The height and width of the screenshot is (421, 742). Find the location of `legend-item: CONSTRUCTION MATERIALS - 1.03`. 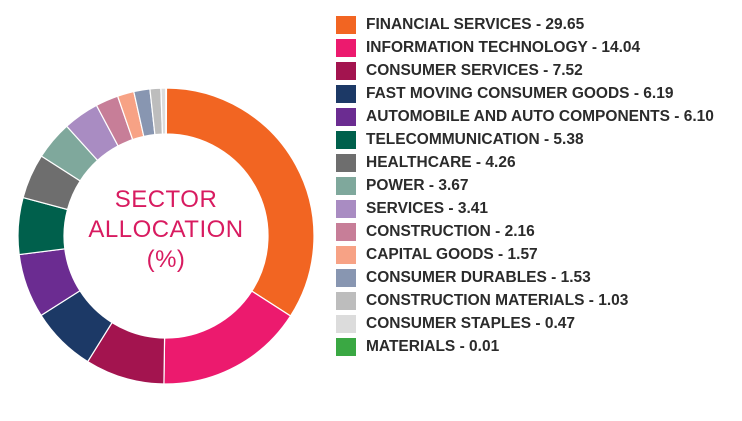

legend-item: CONSTRUCTION MATERIALS - 1.03 is located at coordinates (536, 301).